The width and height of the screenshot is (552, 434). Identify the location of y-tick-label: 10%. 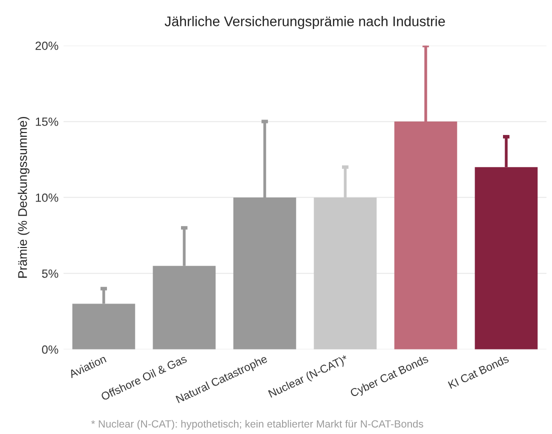
(47, 198).